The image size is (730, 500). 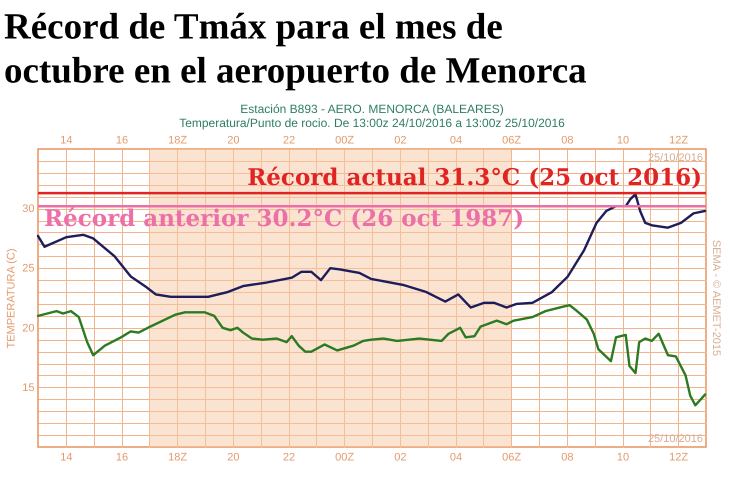 What do you see at coordinates (28, 388) in the screenshot?
I see `y-tick-label: 15` at bounding box center [28, 388].